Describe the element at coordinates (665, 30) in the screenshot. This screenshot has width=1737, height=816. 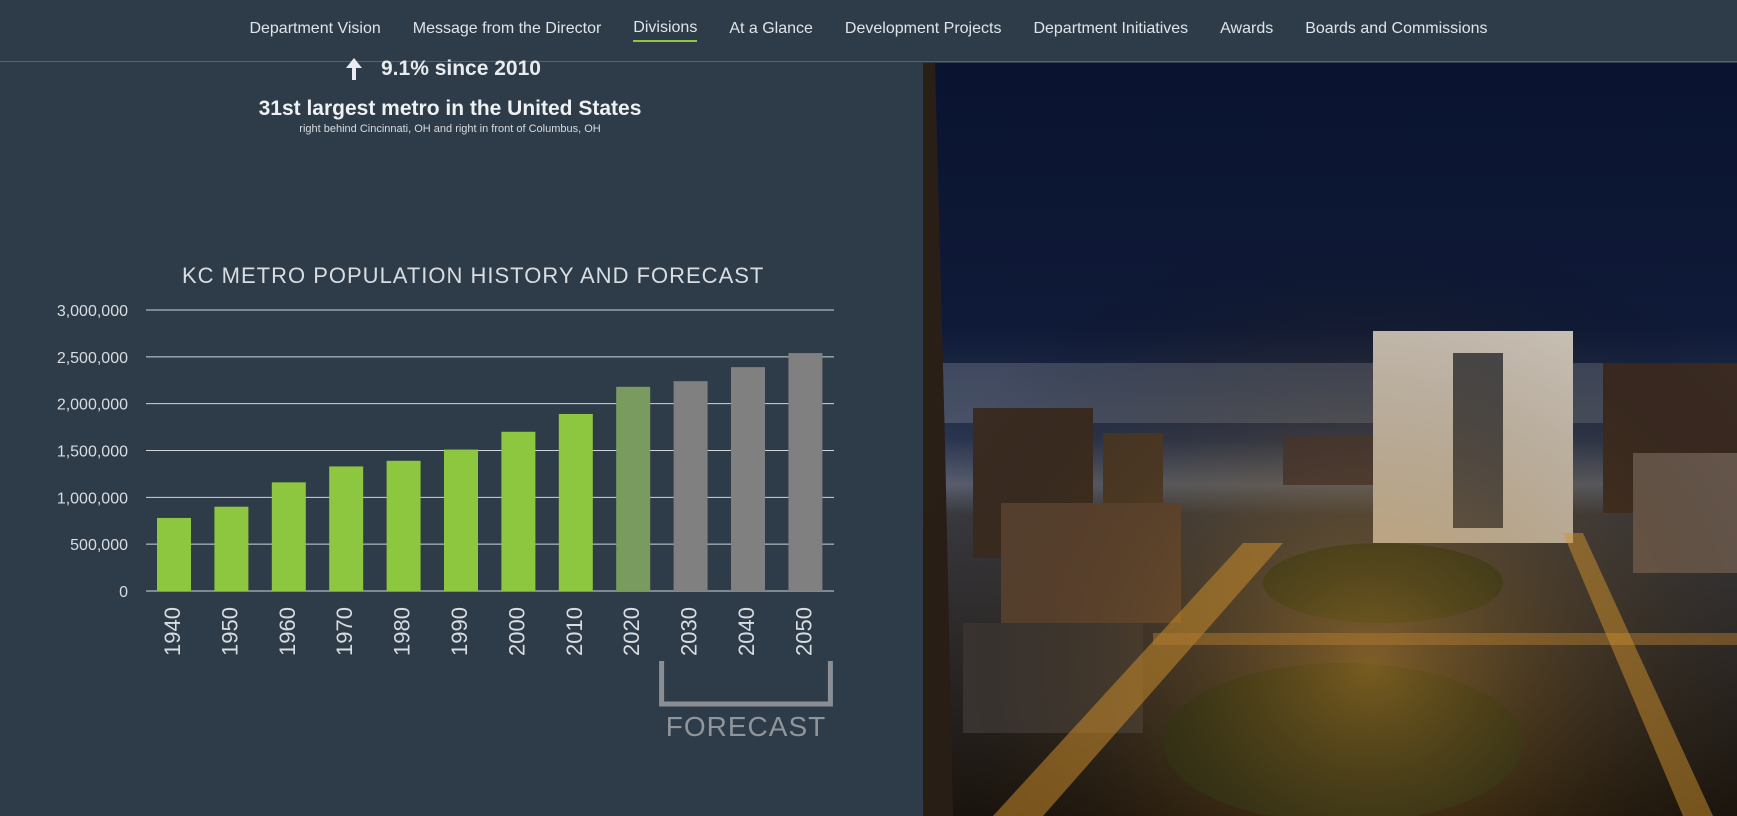
I see `nav-divisions: Divisions` at that location.